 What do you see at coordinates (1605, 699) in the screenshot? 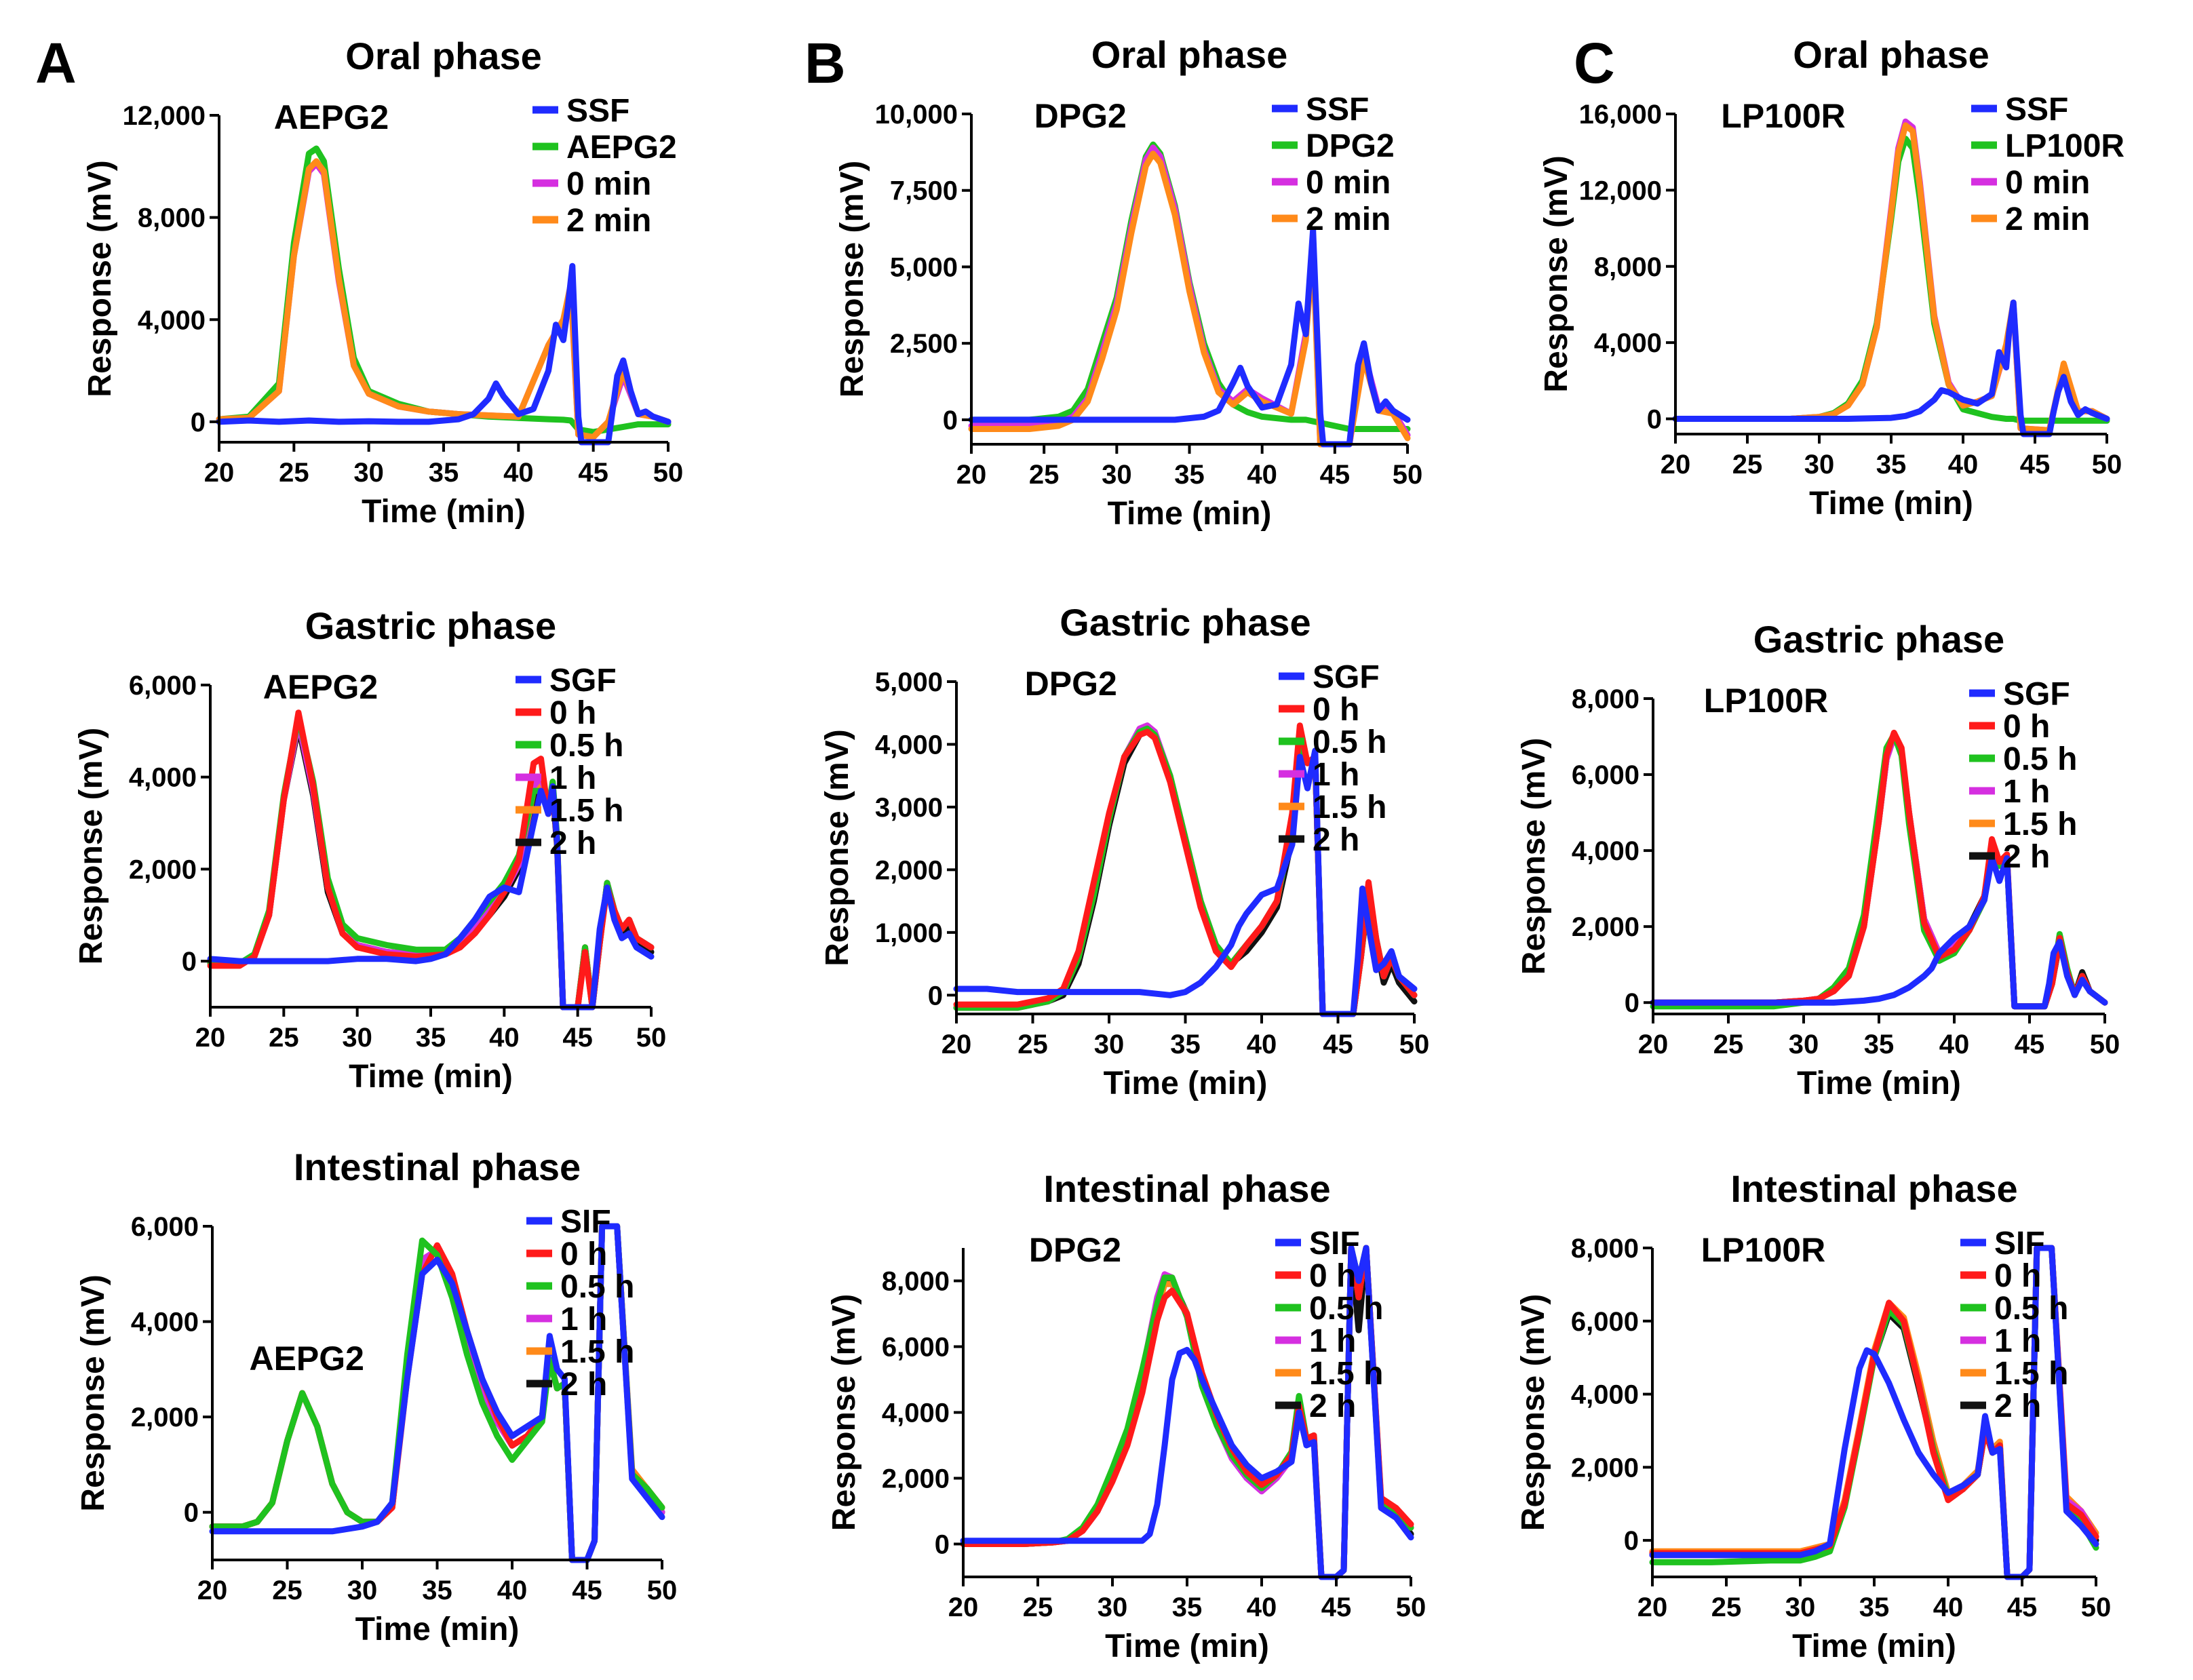
I see `y-tick-label: 8,000` at bounding box center [1605, 699].